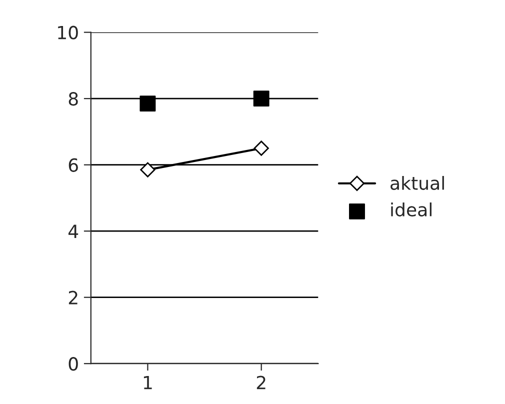 This screenshot has height=404, width=505. What do you see at coordinates (73, 165) in the screenshot?
I see `y-tick-label: 6` at bounding box center [73, 165].